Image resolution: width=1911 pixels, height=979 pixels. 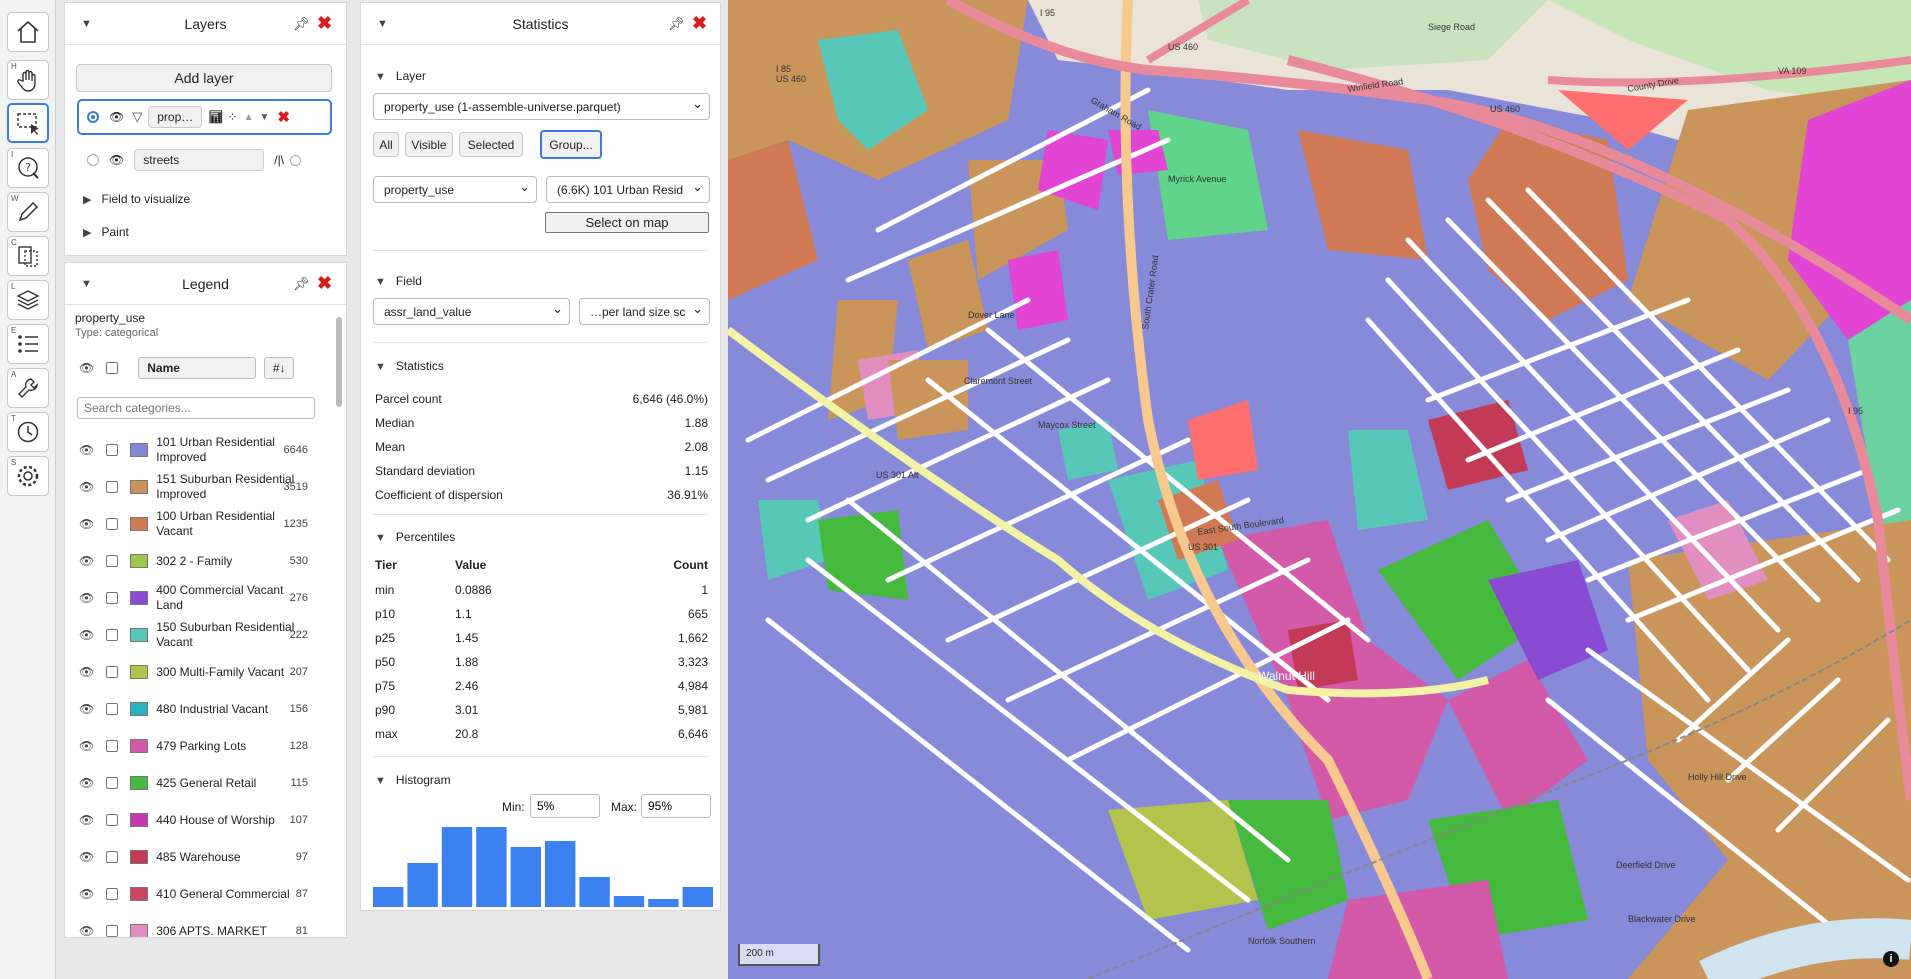 What do you see at coordinates (204, 117) in the screenshot?
I see `layer-row-selected: 👁 ▽ prop… 📊︎ ⁘ ▲ ▼ ✖` at bounding box center [204, 117].